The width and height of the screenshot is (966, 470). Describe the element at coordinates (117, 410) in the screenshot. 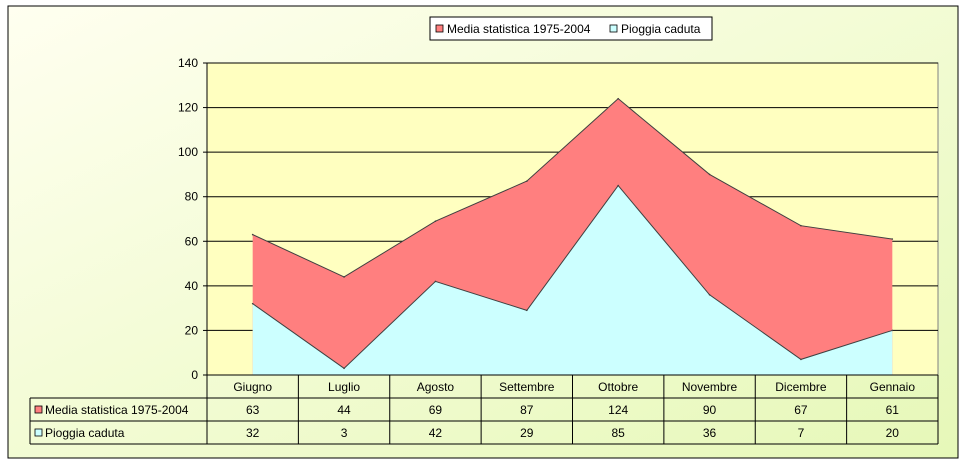

I see `table-series-name-0: Media statistica 1975-2004` at that location.